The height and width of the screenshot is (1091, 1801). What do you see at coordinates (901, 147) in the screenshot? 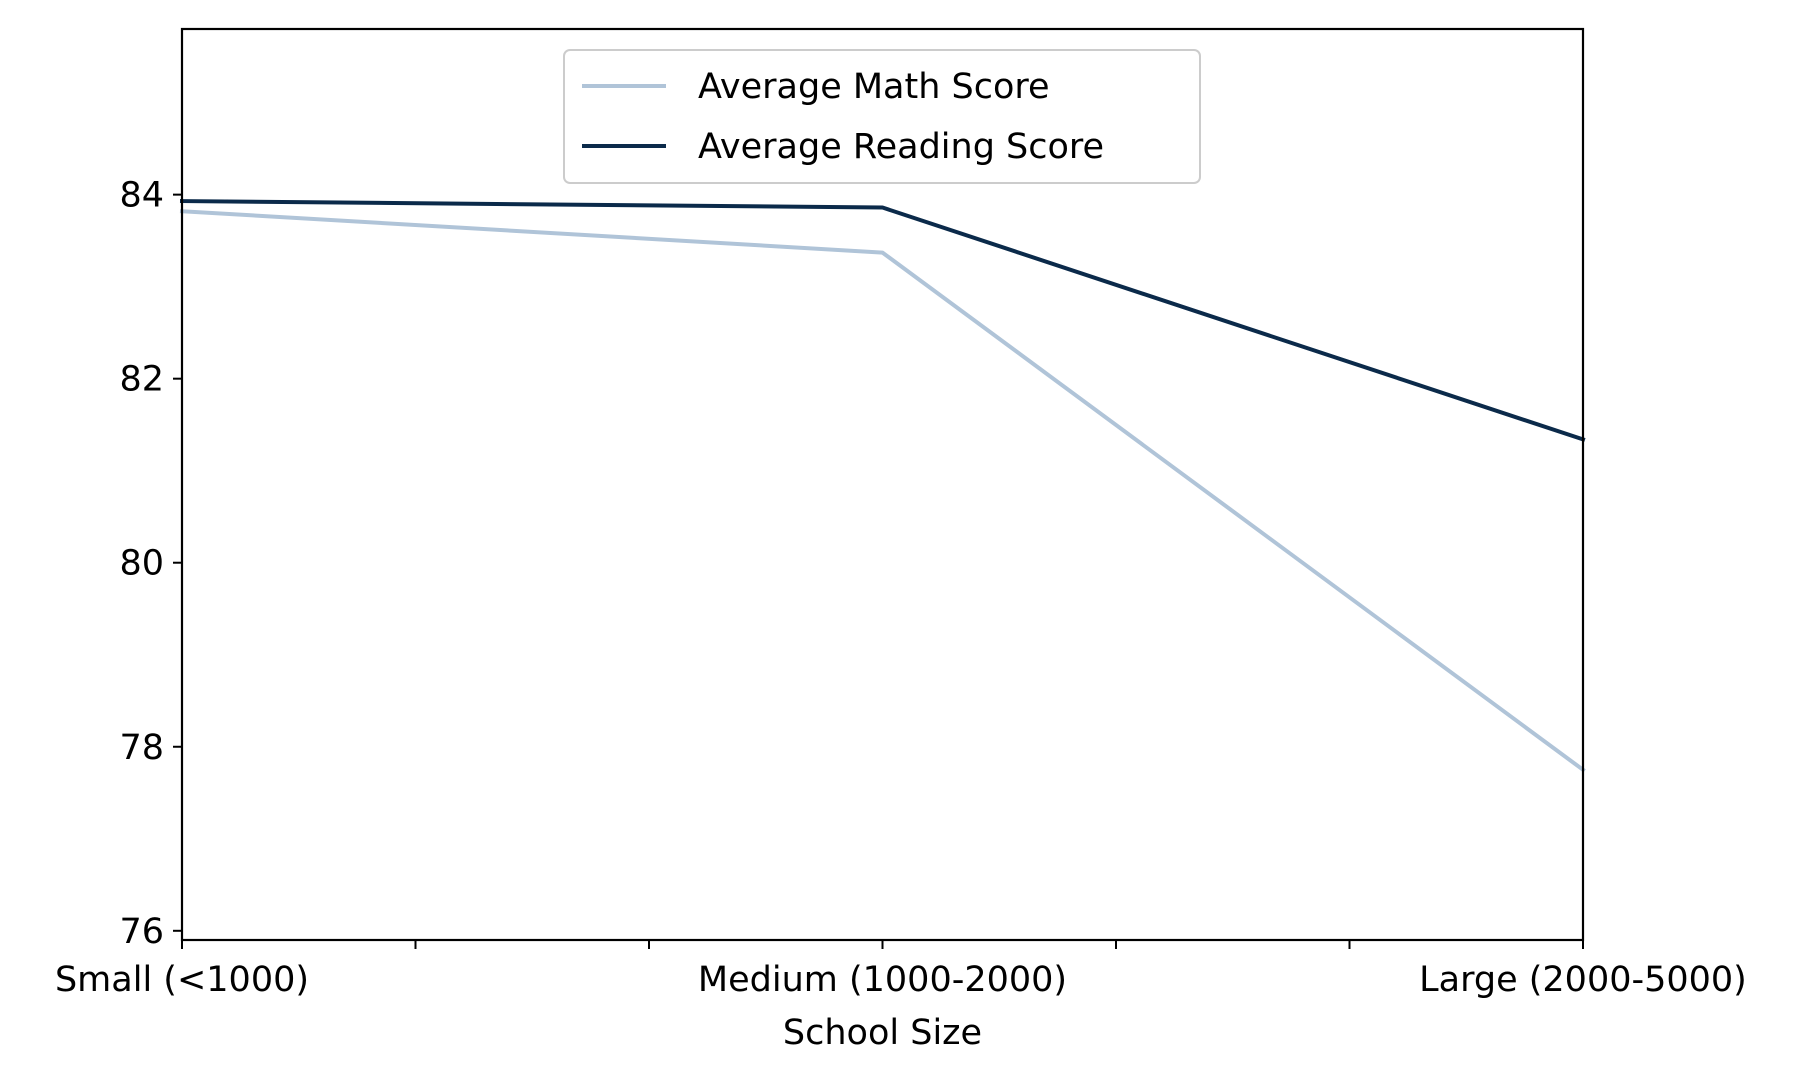
I see `legend-label: Average Reading Score` at bounding box center [901, 147].